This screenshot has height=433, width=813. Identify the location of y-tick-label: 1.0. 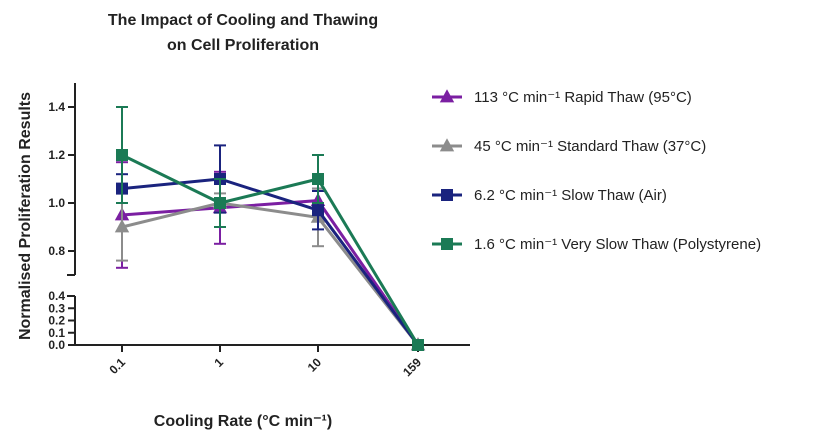
(56, 203).